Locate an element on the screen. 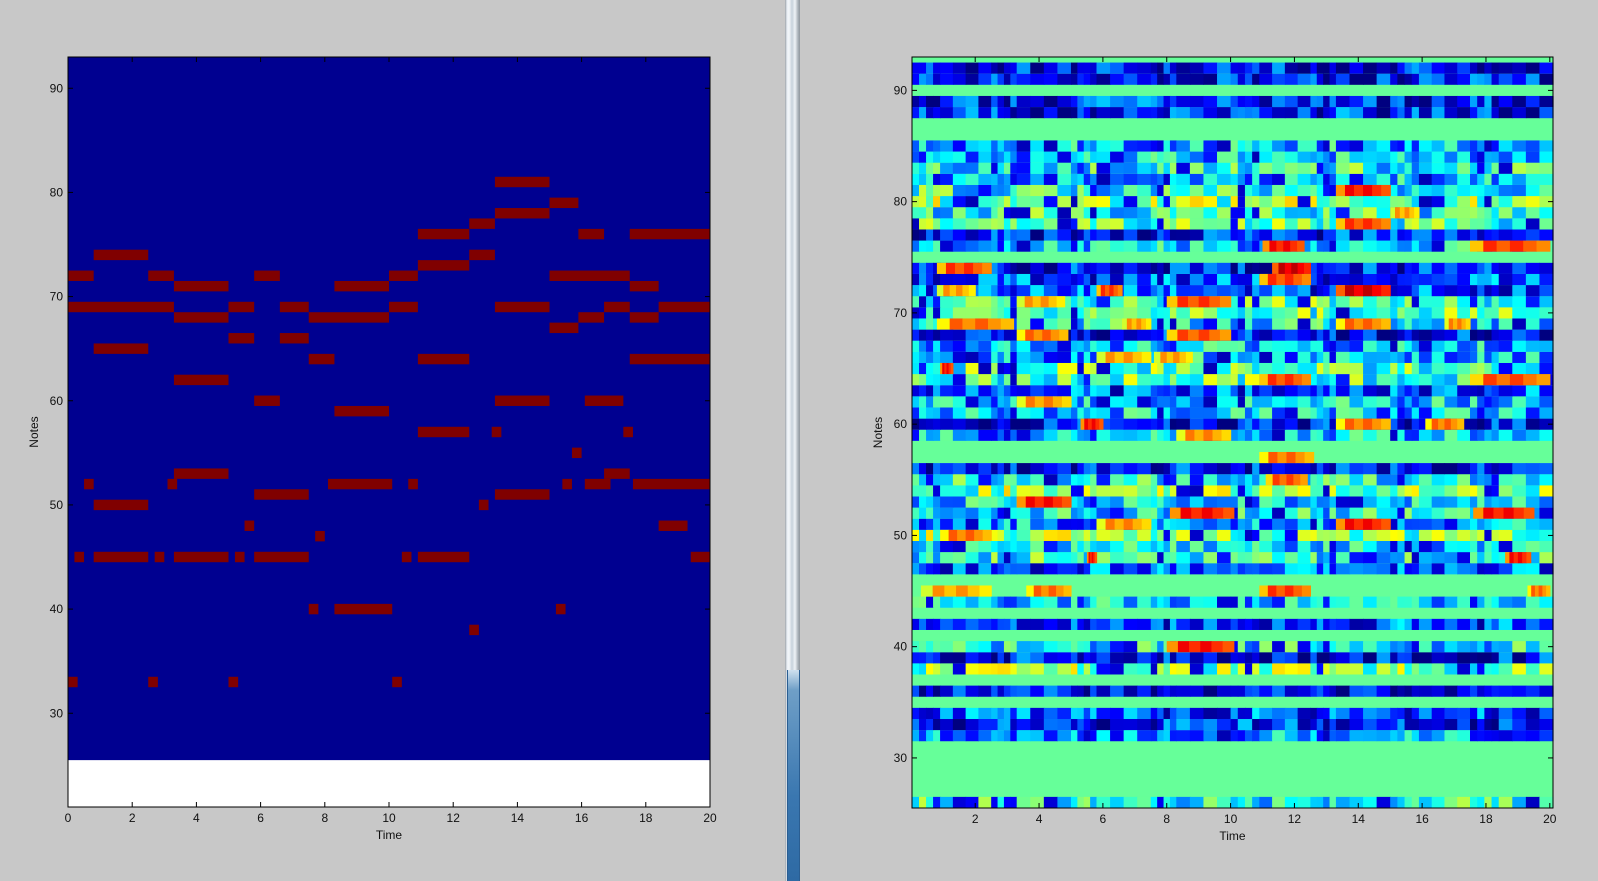  x-tick-label: 0 is located at coordinates (68, 818).